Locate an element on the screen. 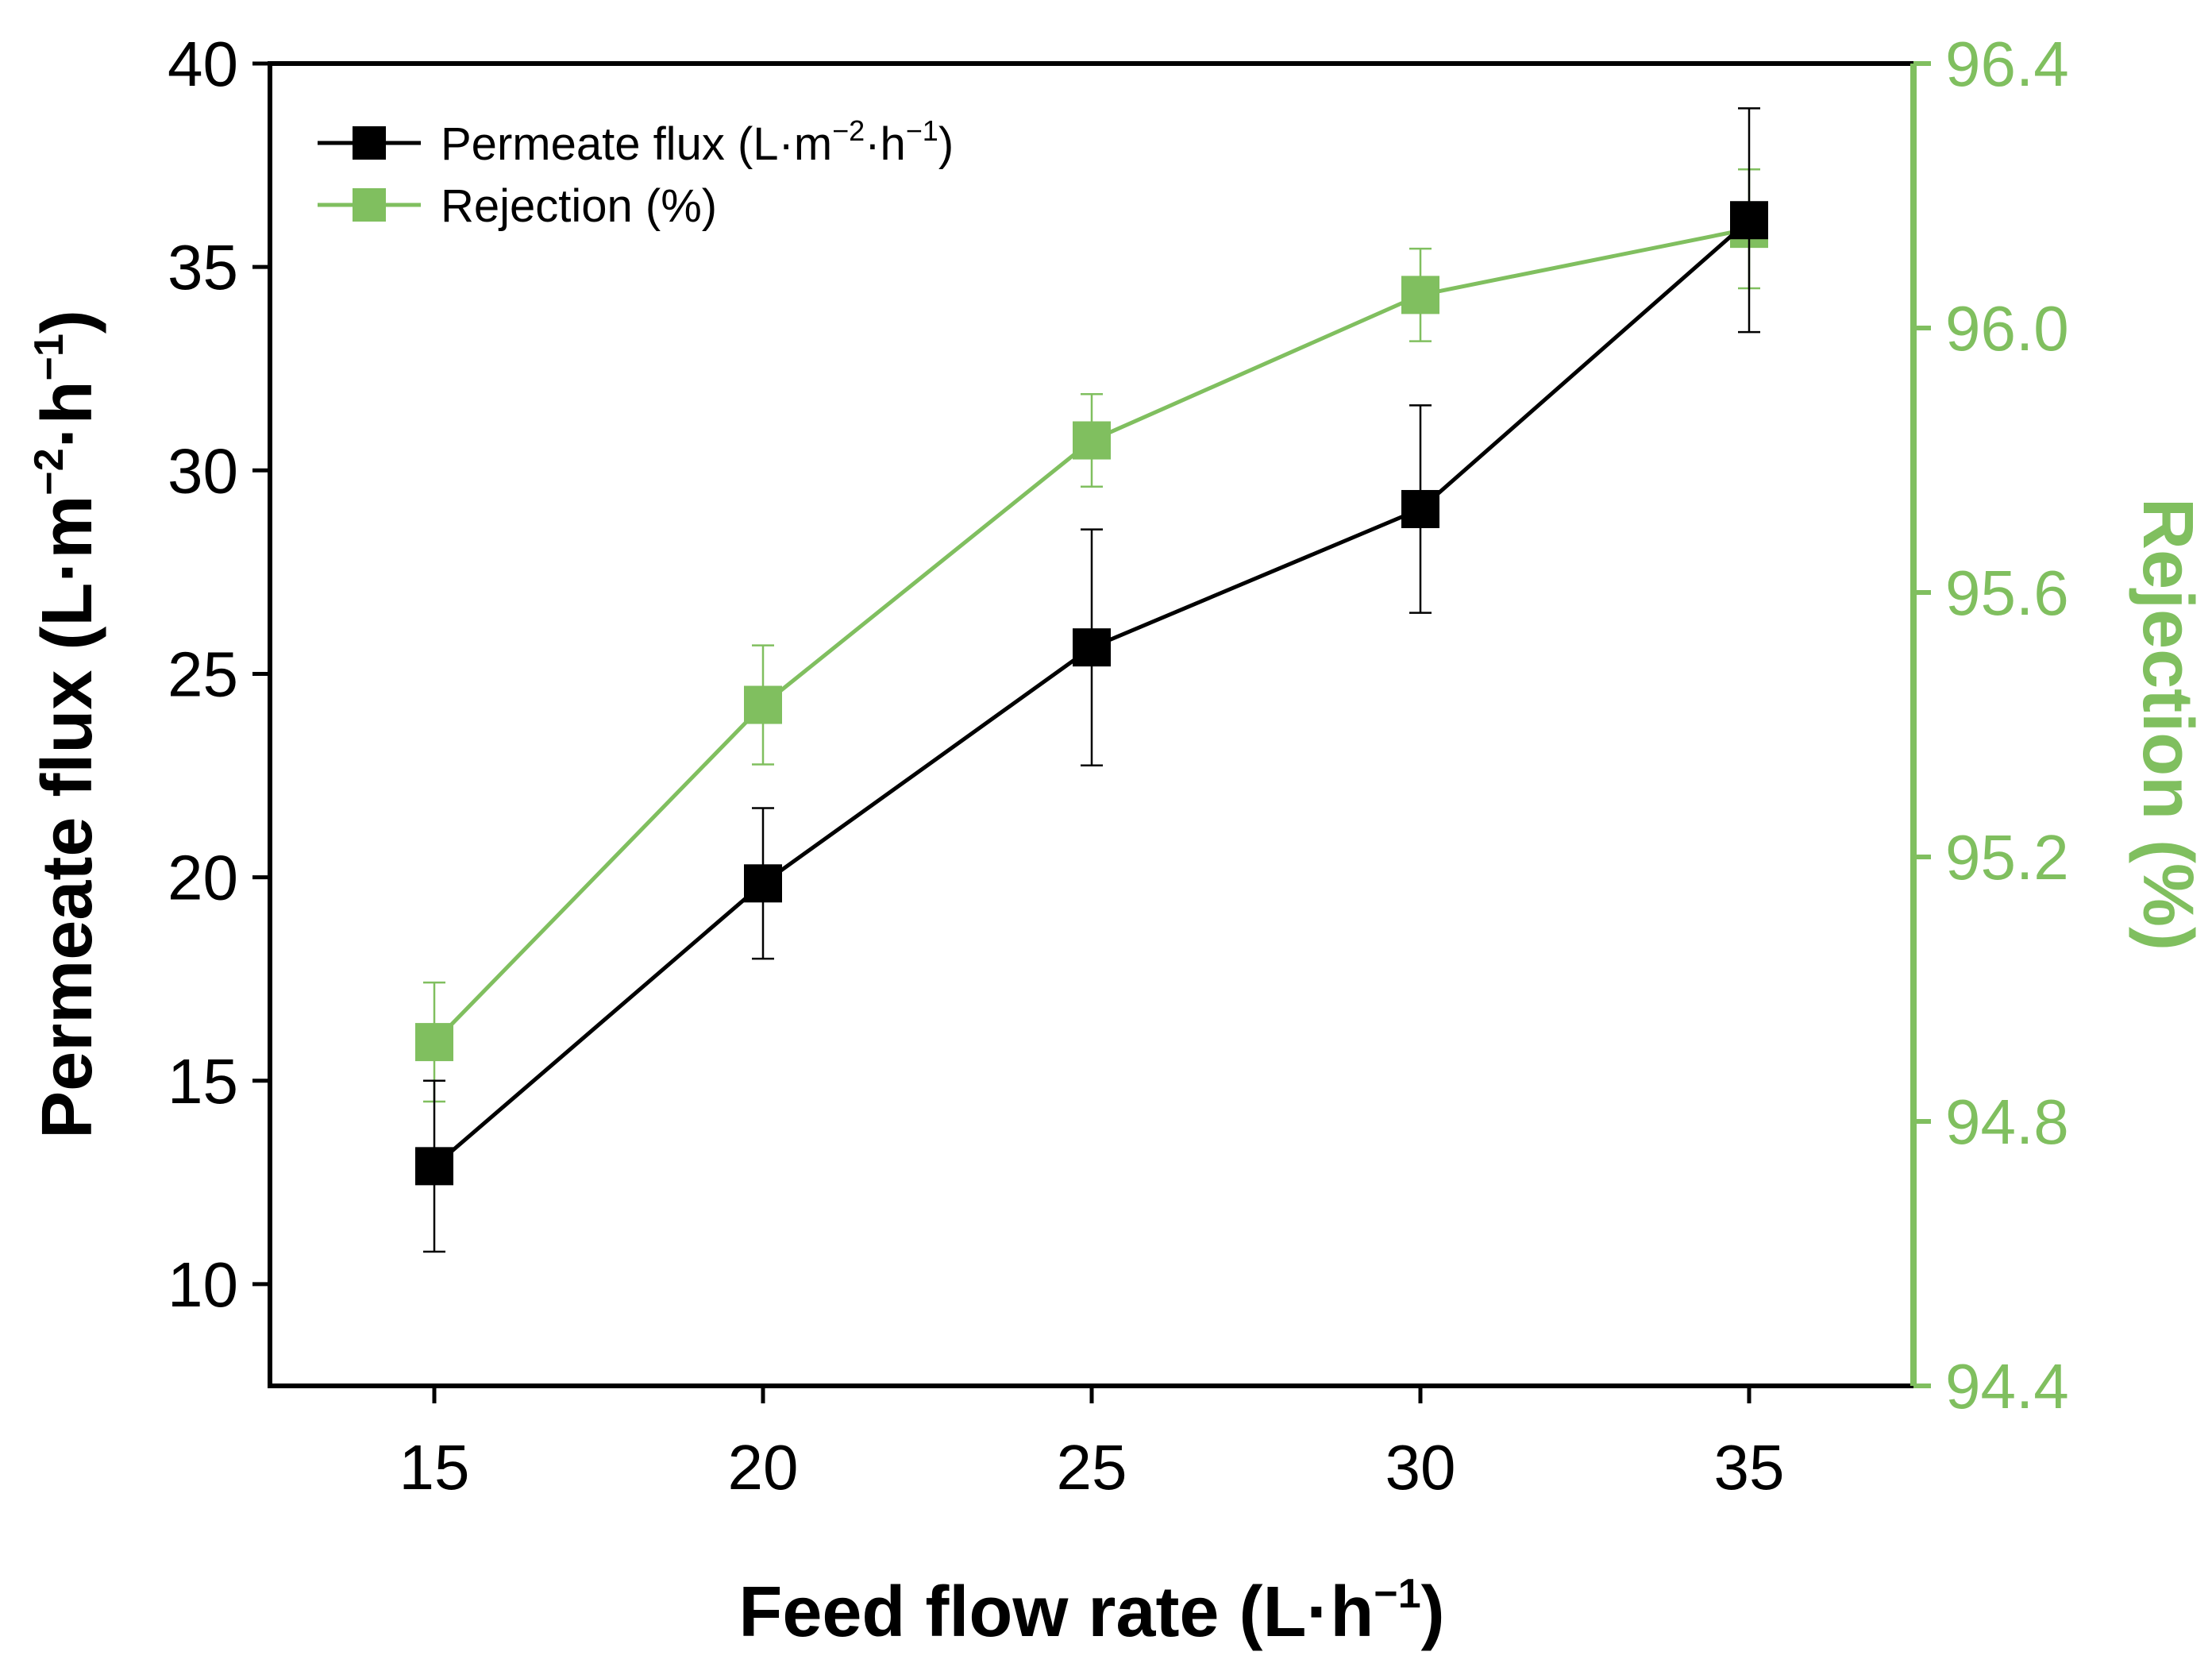 The image size is (2212, 1671). left-y-axis-ticks: 10 15 20 25 30 35 40 is located at coordinates (219, 674).